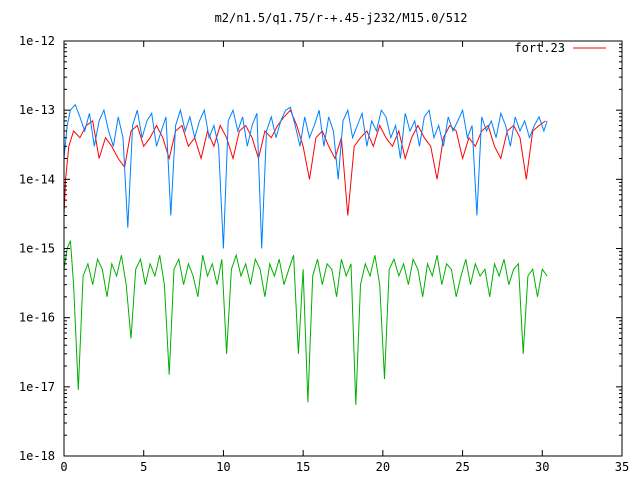 The height and width of the screenshot is (480, 640). Describe the element at coordinates (622, 467) in the screenshot. I see `x-tick-label: 35` at that location.